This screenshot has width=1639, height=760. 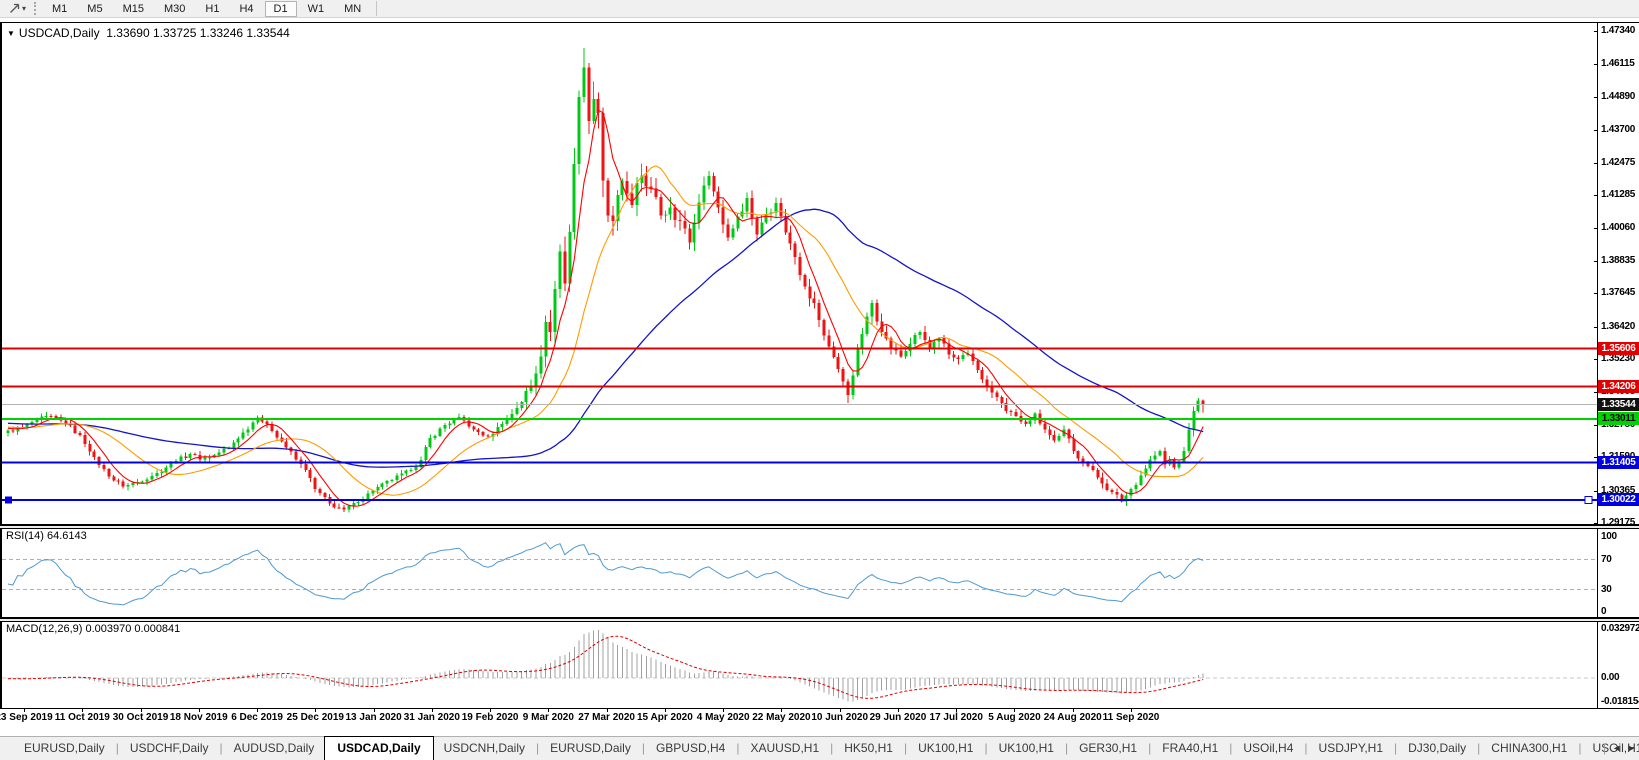 I want to click on chart-ohlc-values: 1.33690 1.33725 1.33246 1.33544, so click(x=198, y=33).